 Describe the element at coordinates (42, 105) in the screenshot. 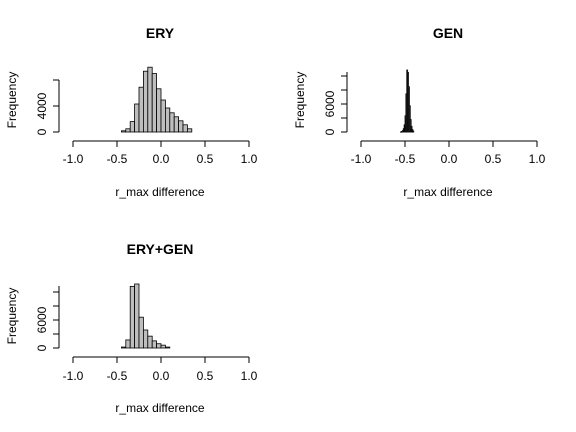

I see `y-tick-label: 4000` at that location.